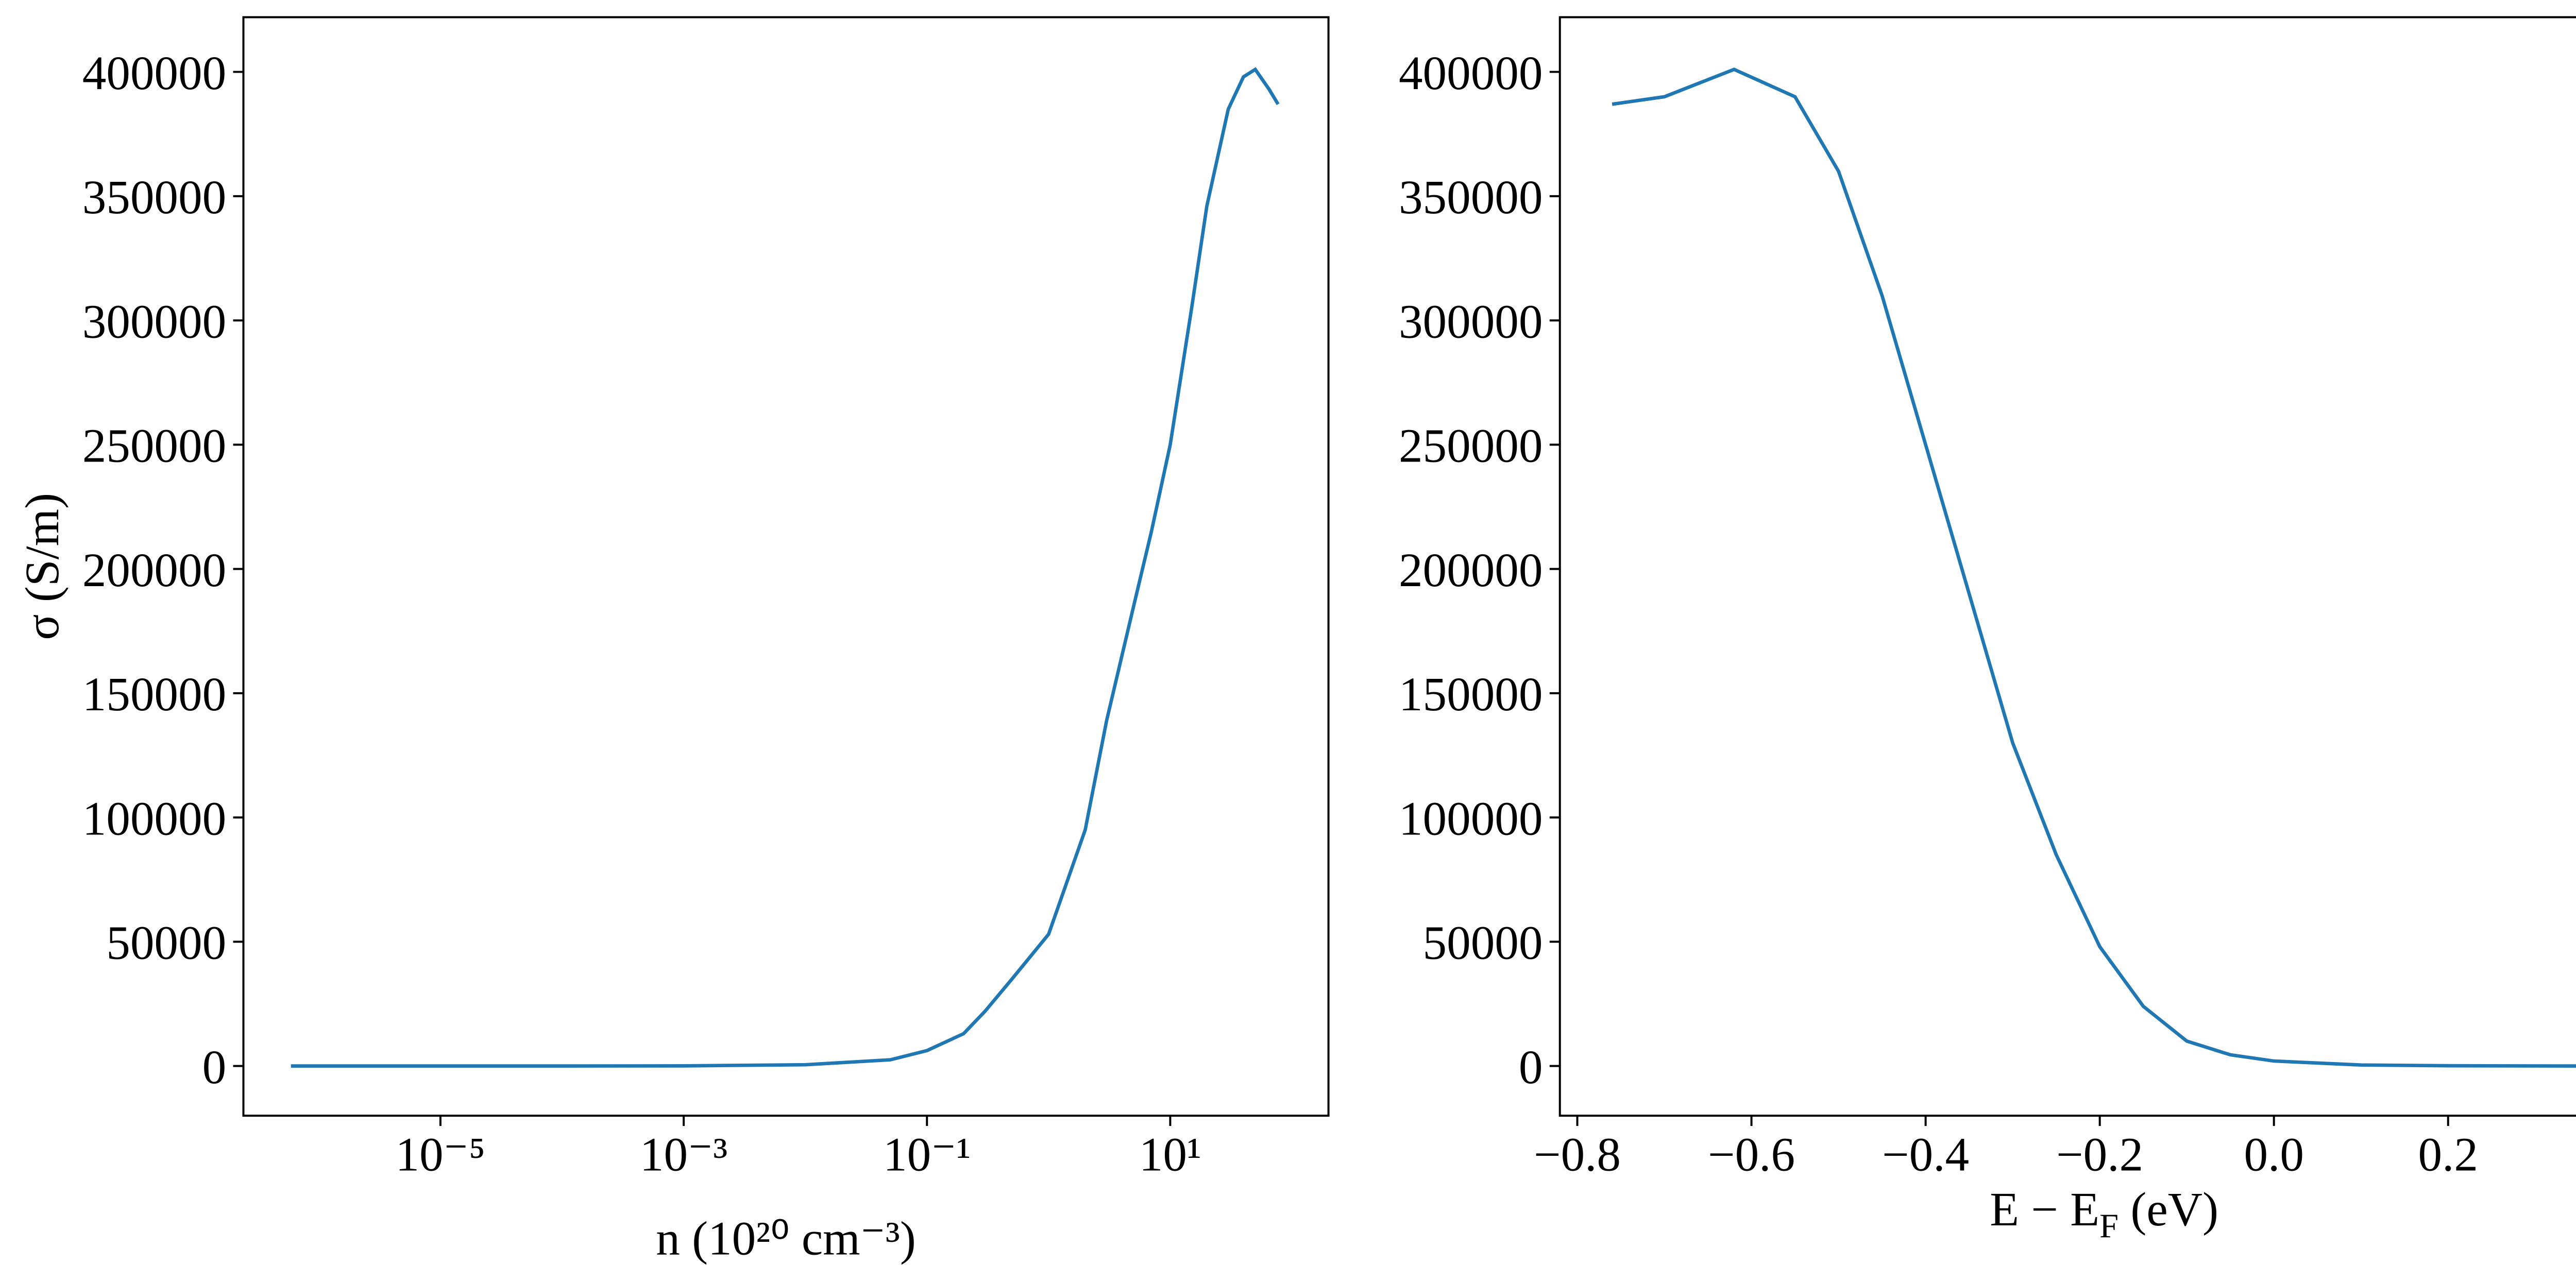 Image resolution: width=2576 pixels, height=1282 pixels. I want to click on x-axis-label-part: (eV), so click(2168, 1209).